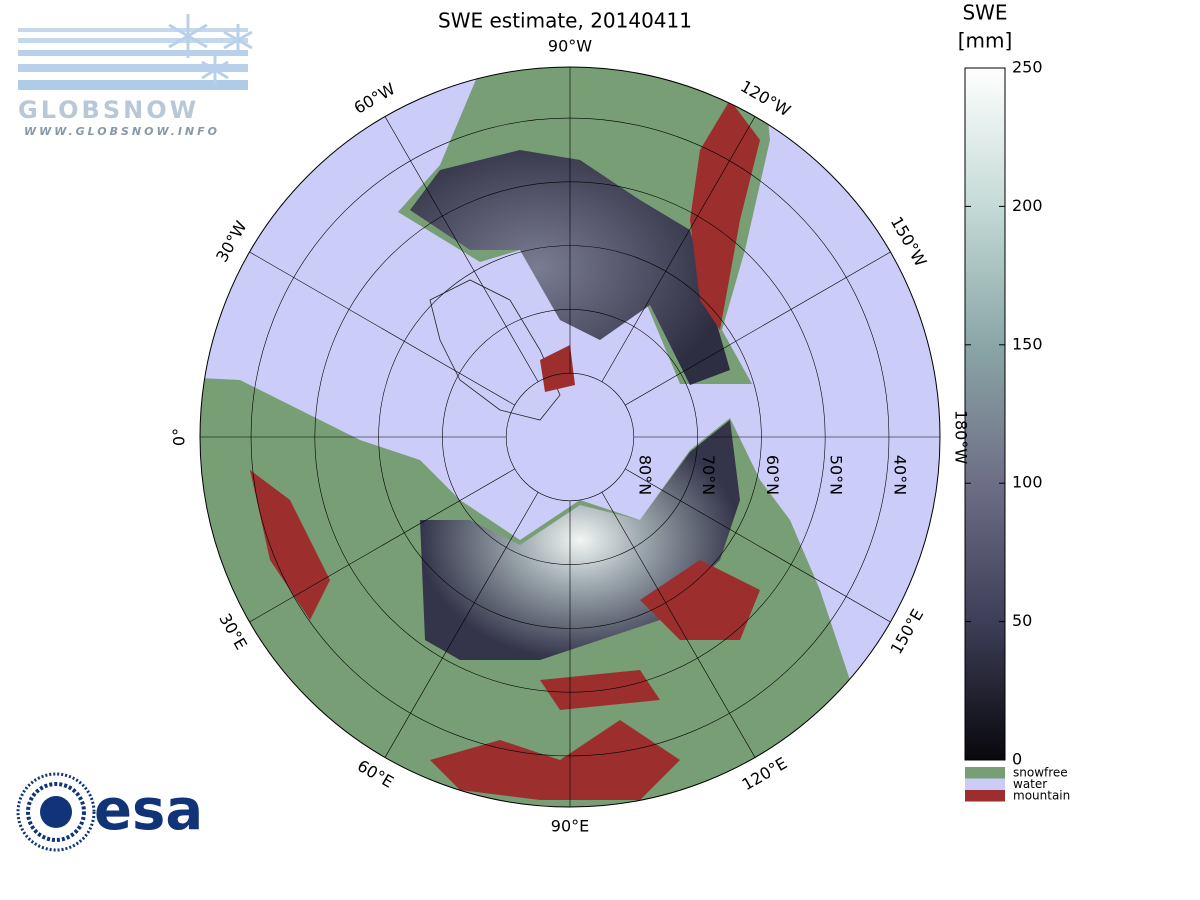 This screenshot has height=900, width=1200. I want to click on esa-logo: esa, so click(109, 812).